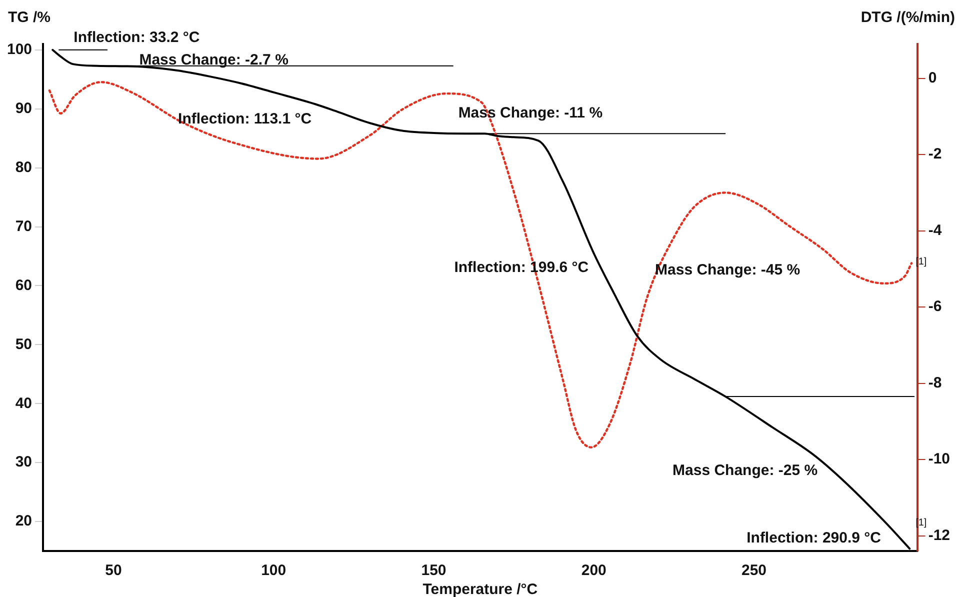 This screenshot has height=597, width=961. Describe the element at coordinates (137, 37) in the screenshot. I see `annotation: Inflection: 33.2 °C` at that location.